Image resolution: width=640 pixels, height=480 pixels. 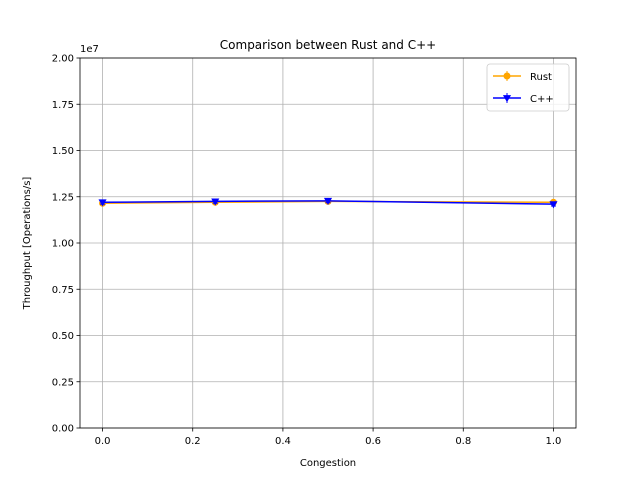 What do you see at coordinates (63, 59) in the screenshot?
I see `y-tick-label: 2.00` at bounding box center [63, 59].